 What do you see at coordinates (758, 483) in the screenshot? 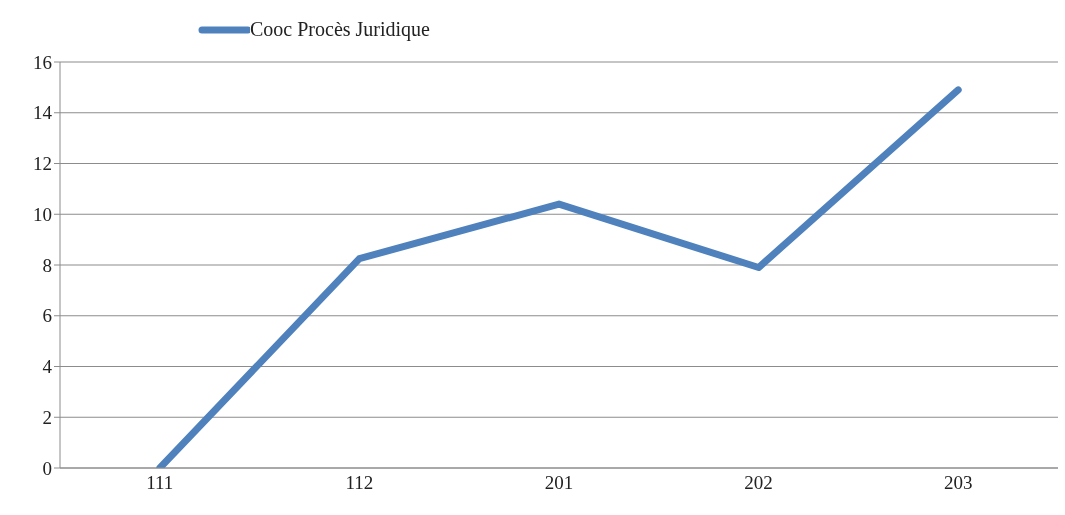
I see `x-tick-label: 202` at bounding box center [758, 483].